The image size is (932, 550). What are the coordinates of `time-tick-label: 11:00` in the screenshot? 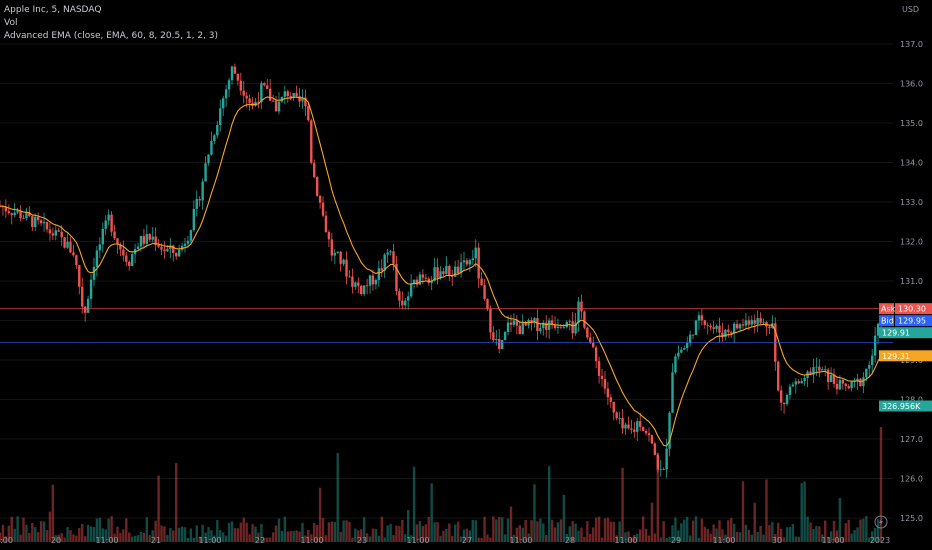 It's located at (209, 540).